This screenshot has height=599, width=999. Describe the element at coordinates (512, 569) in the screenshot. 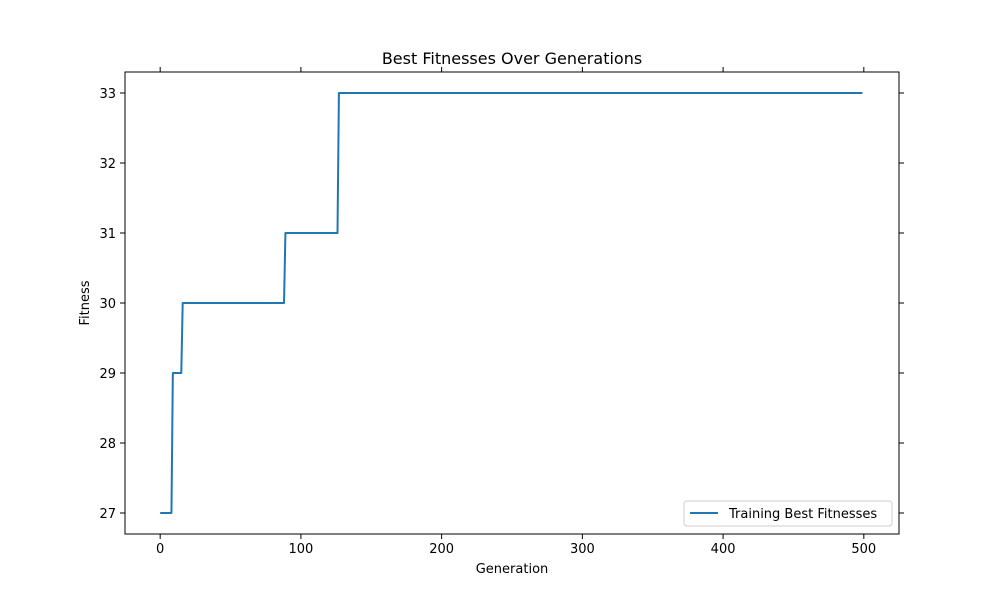

I see `x-axis-label: Generation` at that location.